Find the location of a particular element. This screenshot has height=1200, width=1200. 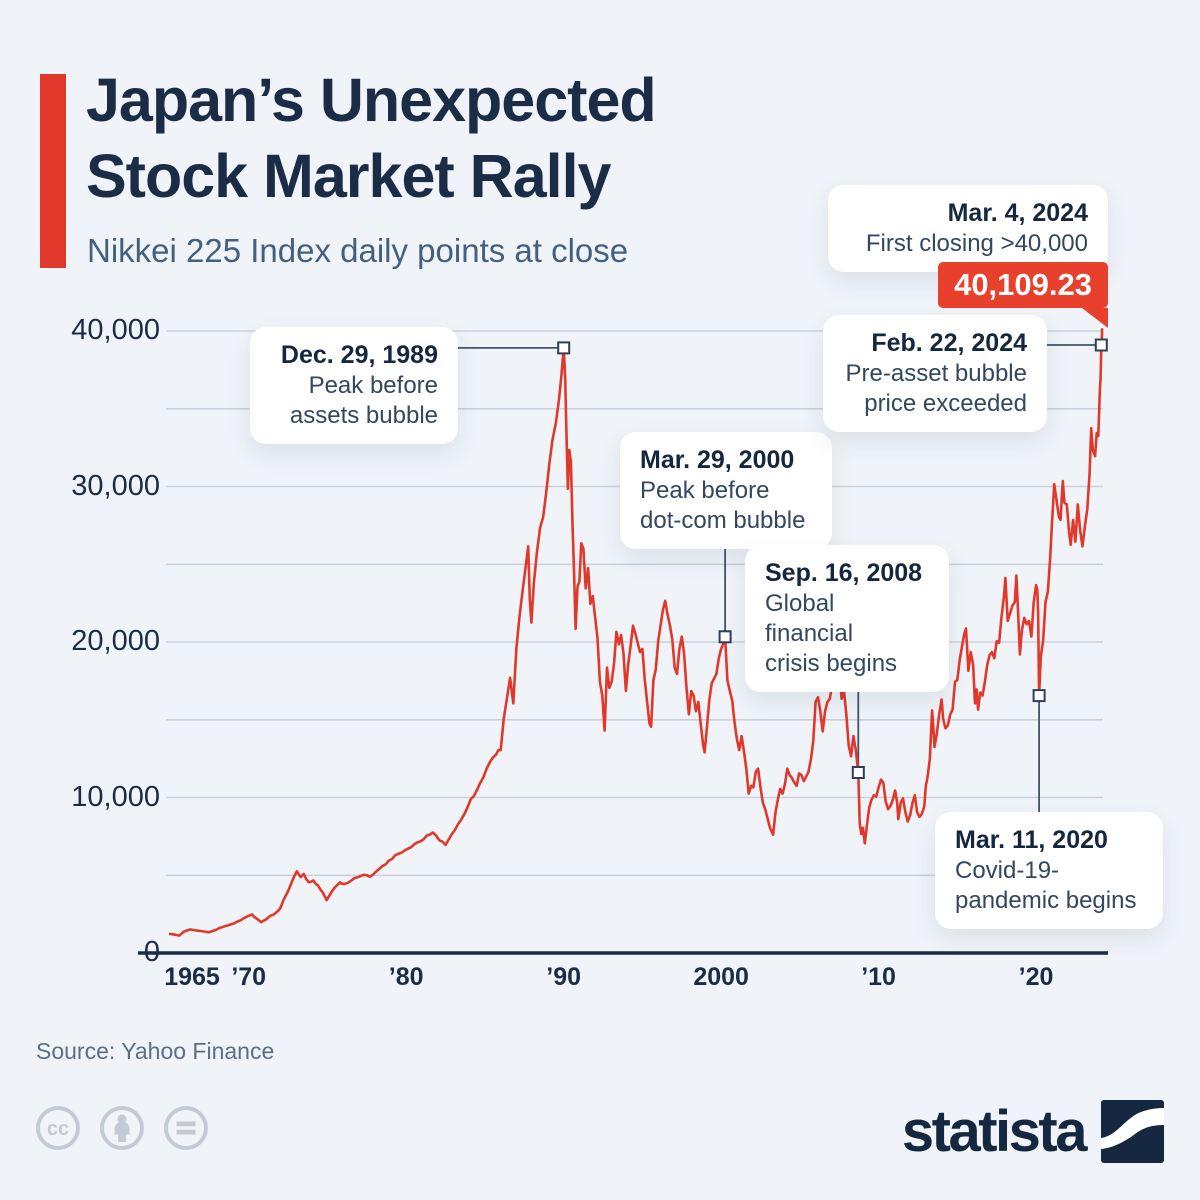

title-accent-bar is located at coordinates (53, 171).